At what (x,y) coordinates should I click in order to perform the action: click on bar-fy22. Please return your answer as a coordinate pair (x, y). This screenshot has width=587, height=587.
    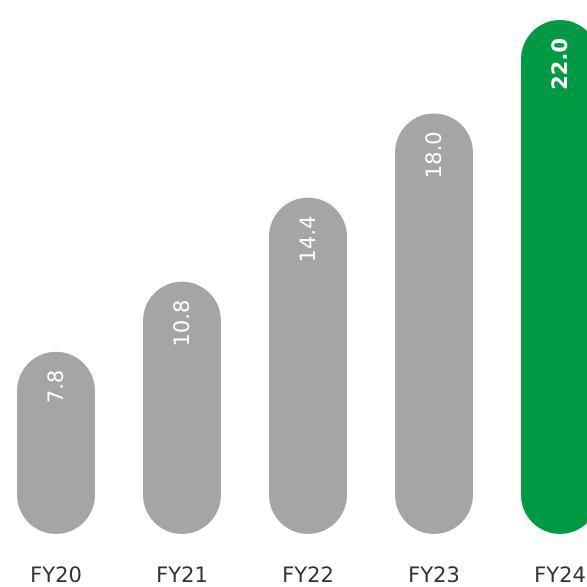
    Looking at the image, I should click on (308, 365).